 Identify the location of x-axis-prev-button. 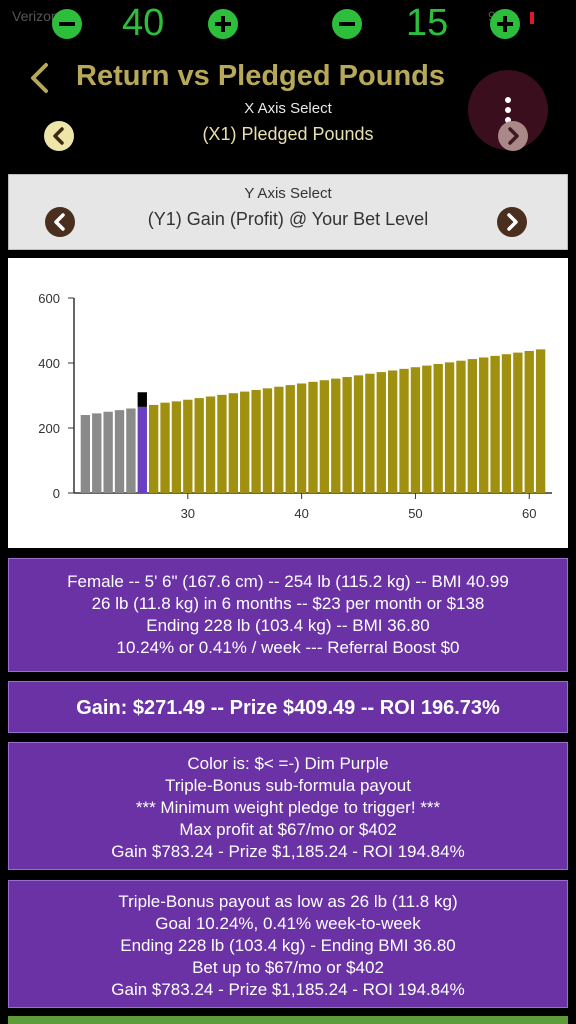
(59, 136).